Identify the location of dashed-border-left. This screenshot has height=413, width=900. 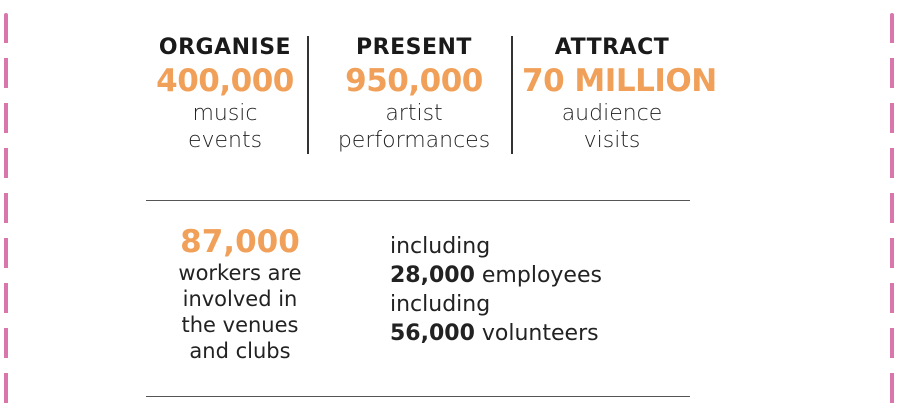
(6, 213).